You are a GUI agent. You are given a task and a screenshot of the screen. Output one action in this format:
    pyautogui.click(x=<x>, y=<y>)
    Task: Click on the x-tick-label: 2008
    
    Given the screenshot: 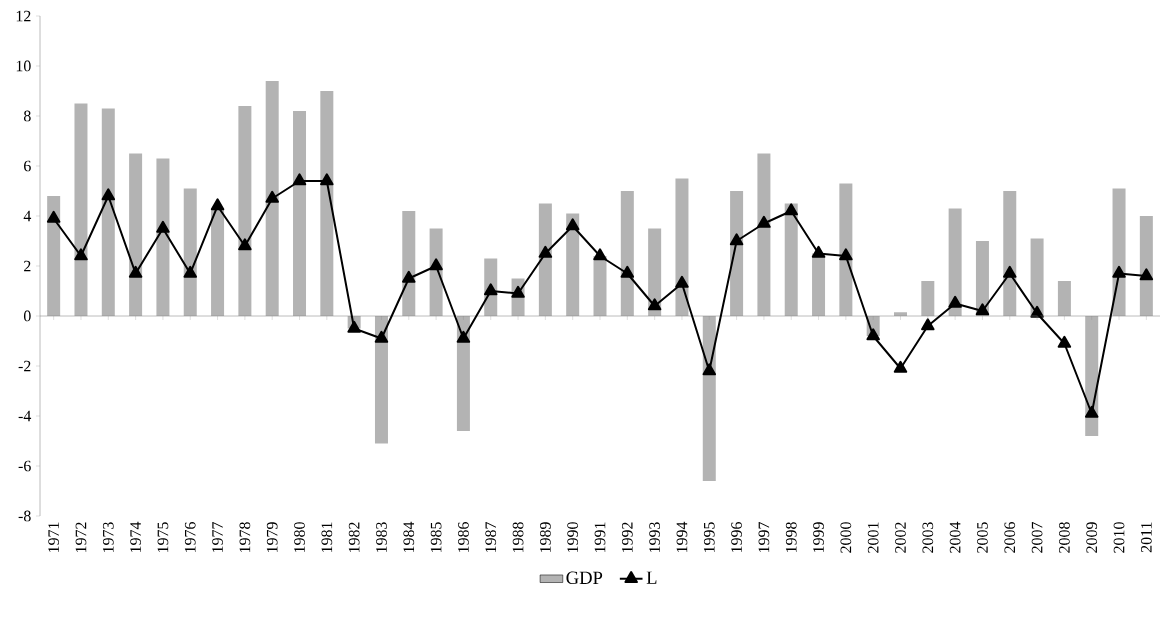 What is the action you would take?
    pyautogui.click(x=1064, y=537)
    